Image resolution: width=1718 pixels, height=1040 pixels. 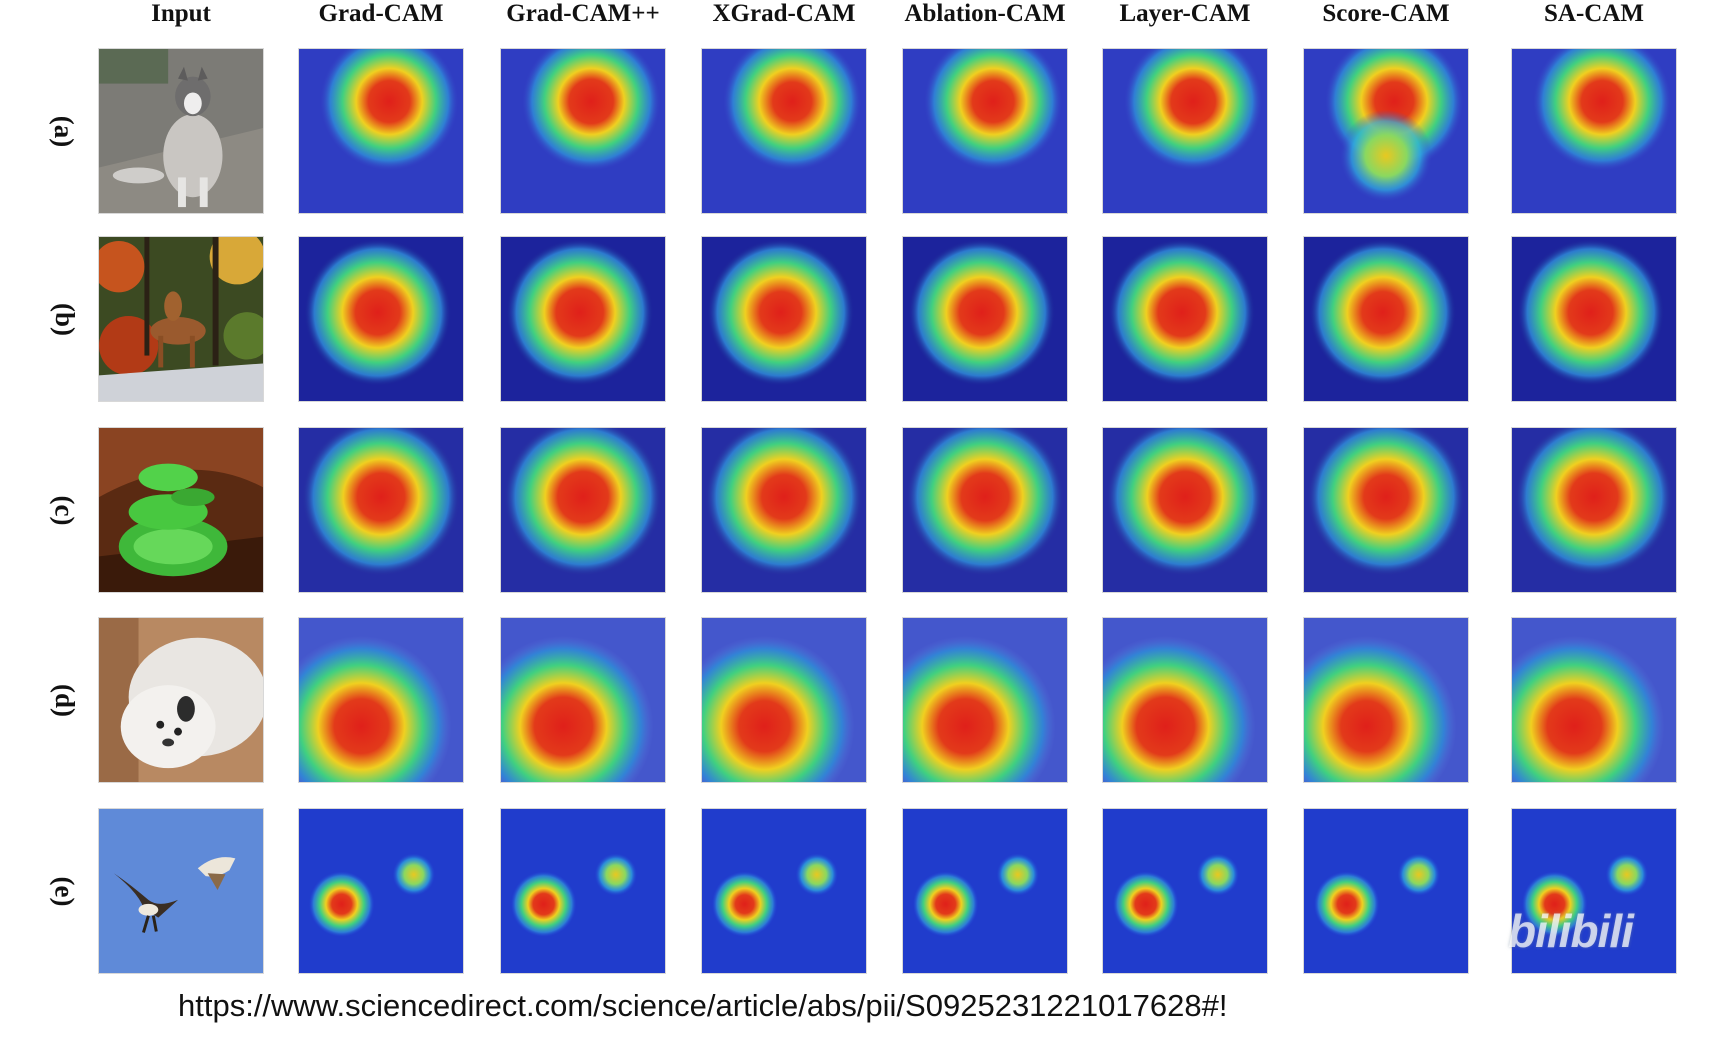 I want to click on heatmap-layer-cam-e, so click(x=1185, y=891).